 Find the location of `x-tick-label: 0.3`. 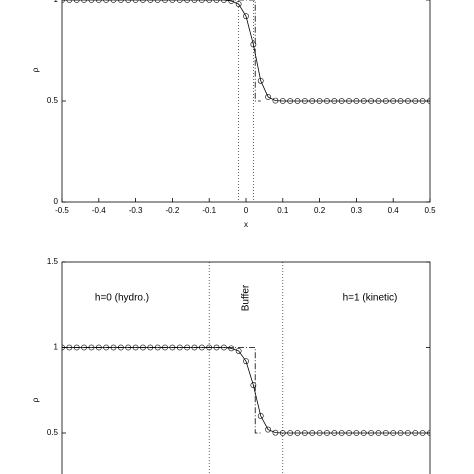

x-tick-label: 0.3 is located at coordinates (357, 210).